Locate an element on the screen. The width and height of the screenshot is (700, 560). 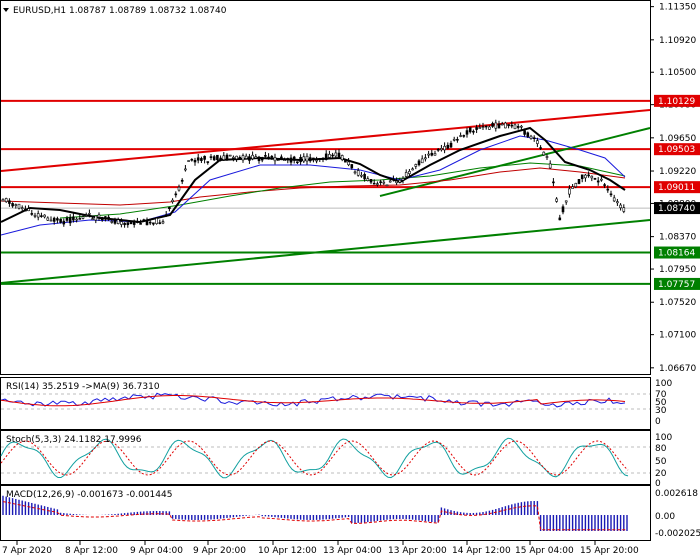
macd-tick-bottom: -0.002025 is located at coordinates (677, 534).